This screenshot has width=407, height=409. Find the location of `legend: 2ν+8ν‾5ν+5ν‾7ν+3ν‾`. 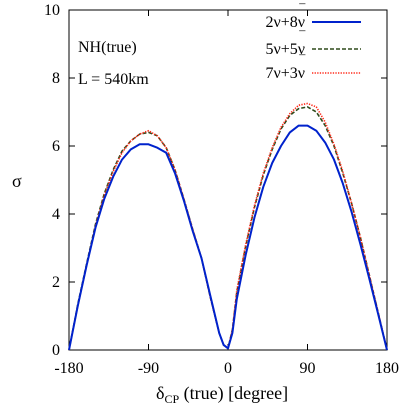

legend: 2ν+8ν‾5ν+5ν‾7ν+3ν‾ is located at coordinates (313, 42).